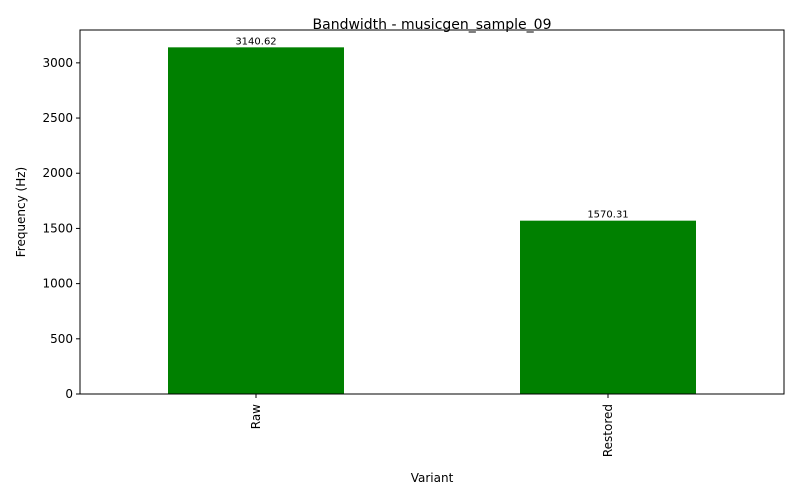  I want to click on y-tick-label: 1500, so click(57, 228).